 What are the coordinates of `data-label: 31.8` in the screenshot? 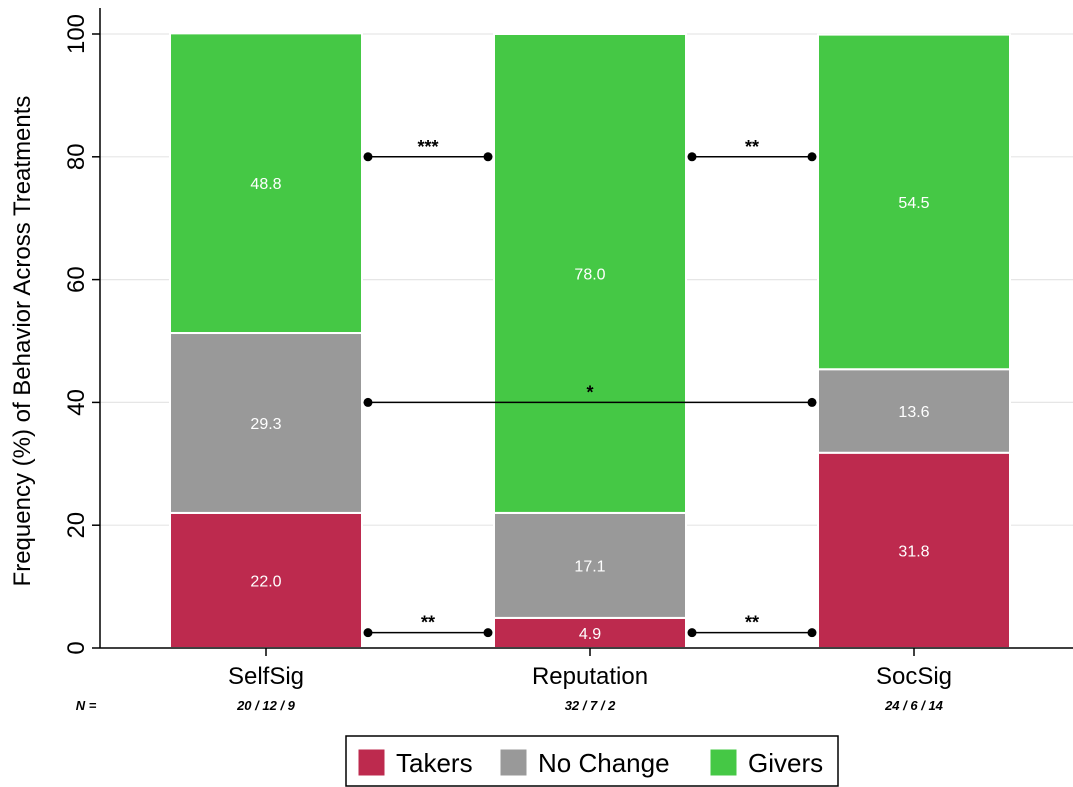 It's located at (913, 551).